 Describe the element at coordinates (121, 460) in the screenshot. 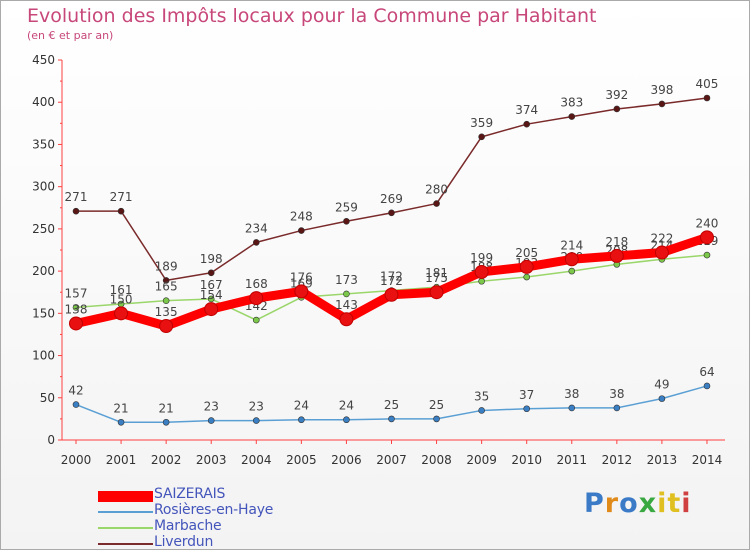

I see `x-tick-label: 2001` at that location.